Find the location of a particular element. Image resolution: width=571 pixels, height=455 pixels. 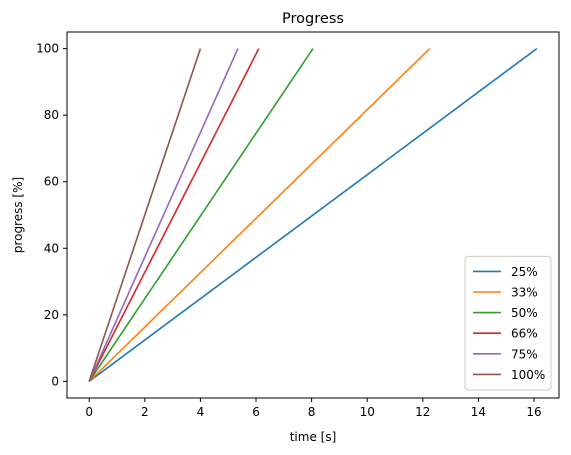

legend-label: 33% is located at coordinates (524, 293).